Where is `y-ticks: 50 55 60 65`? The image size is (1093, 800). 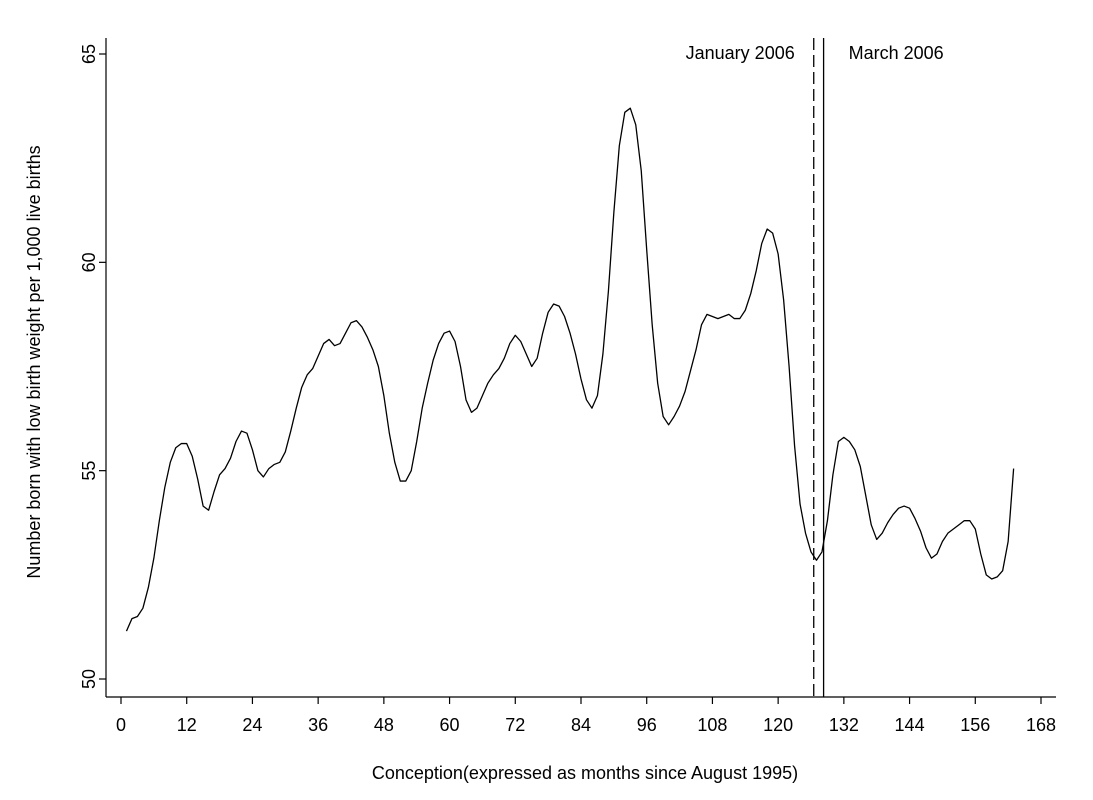 y-ticks: 50 55 60 65 is located at coordinates (92, 366).